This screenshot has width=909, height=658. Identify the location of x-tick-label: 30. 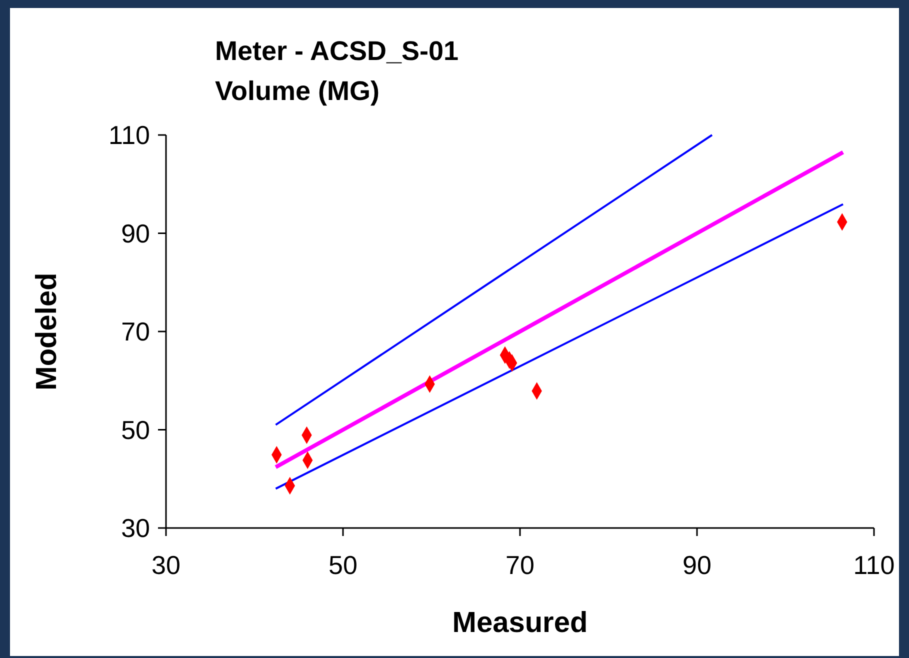
(166, 565).